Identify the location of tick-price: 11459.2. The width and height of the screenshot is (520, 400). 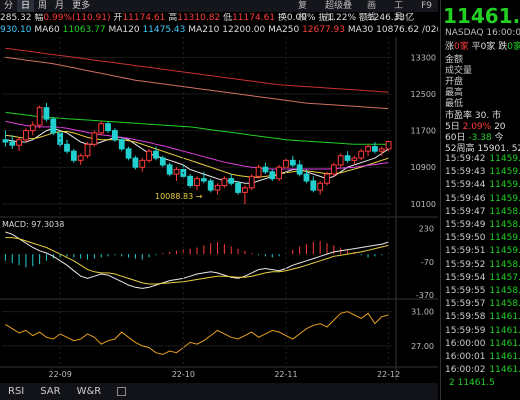
(504, 238).